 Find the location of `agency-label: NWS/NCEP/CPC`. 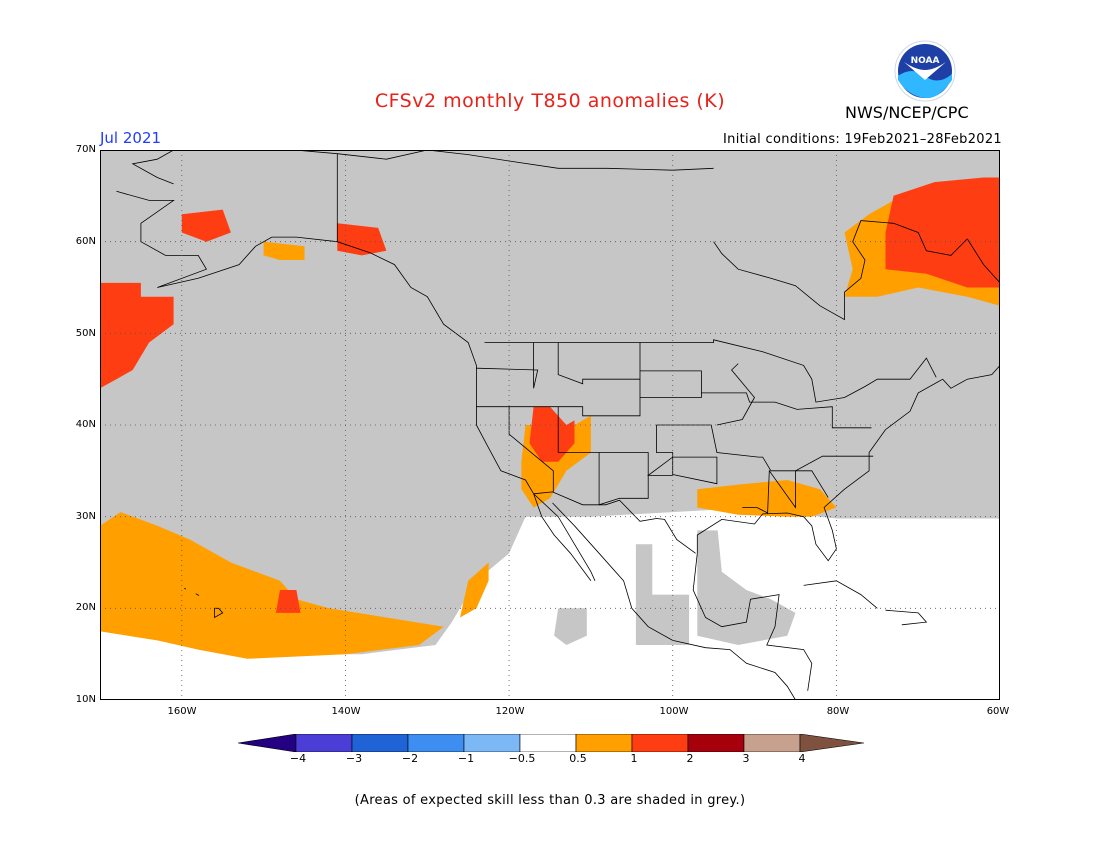

agency-label: NWS/NCEP/CPC is located at coordinates (907, 112).